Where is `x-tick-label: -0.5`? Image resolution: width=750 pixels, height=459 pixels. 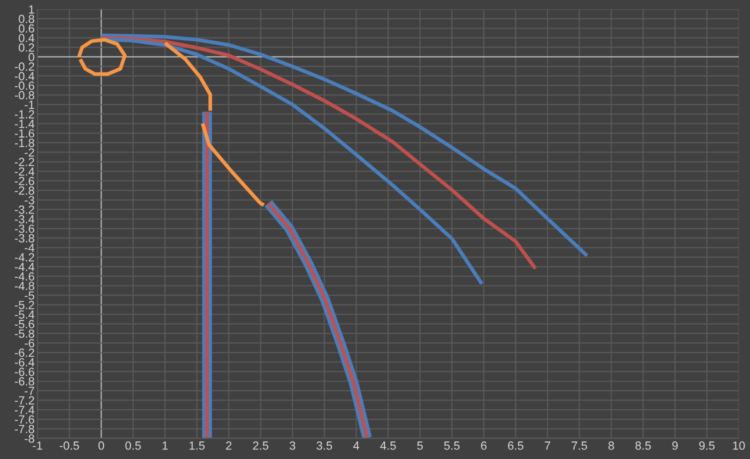
x-tick-label: -0.5 is located at coordinates (70, 445).